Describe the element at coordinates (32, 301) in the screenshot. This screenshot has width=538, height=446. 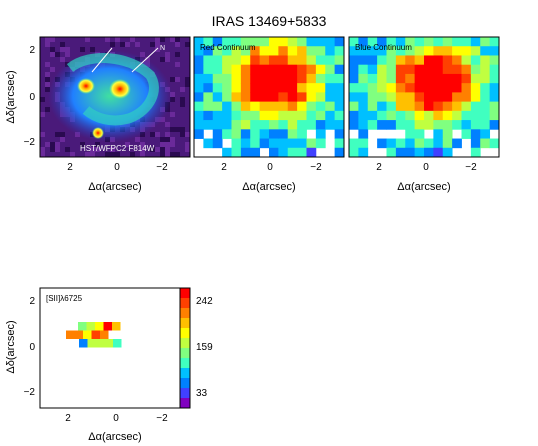
I see `y-tick-label: 2` at that location.